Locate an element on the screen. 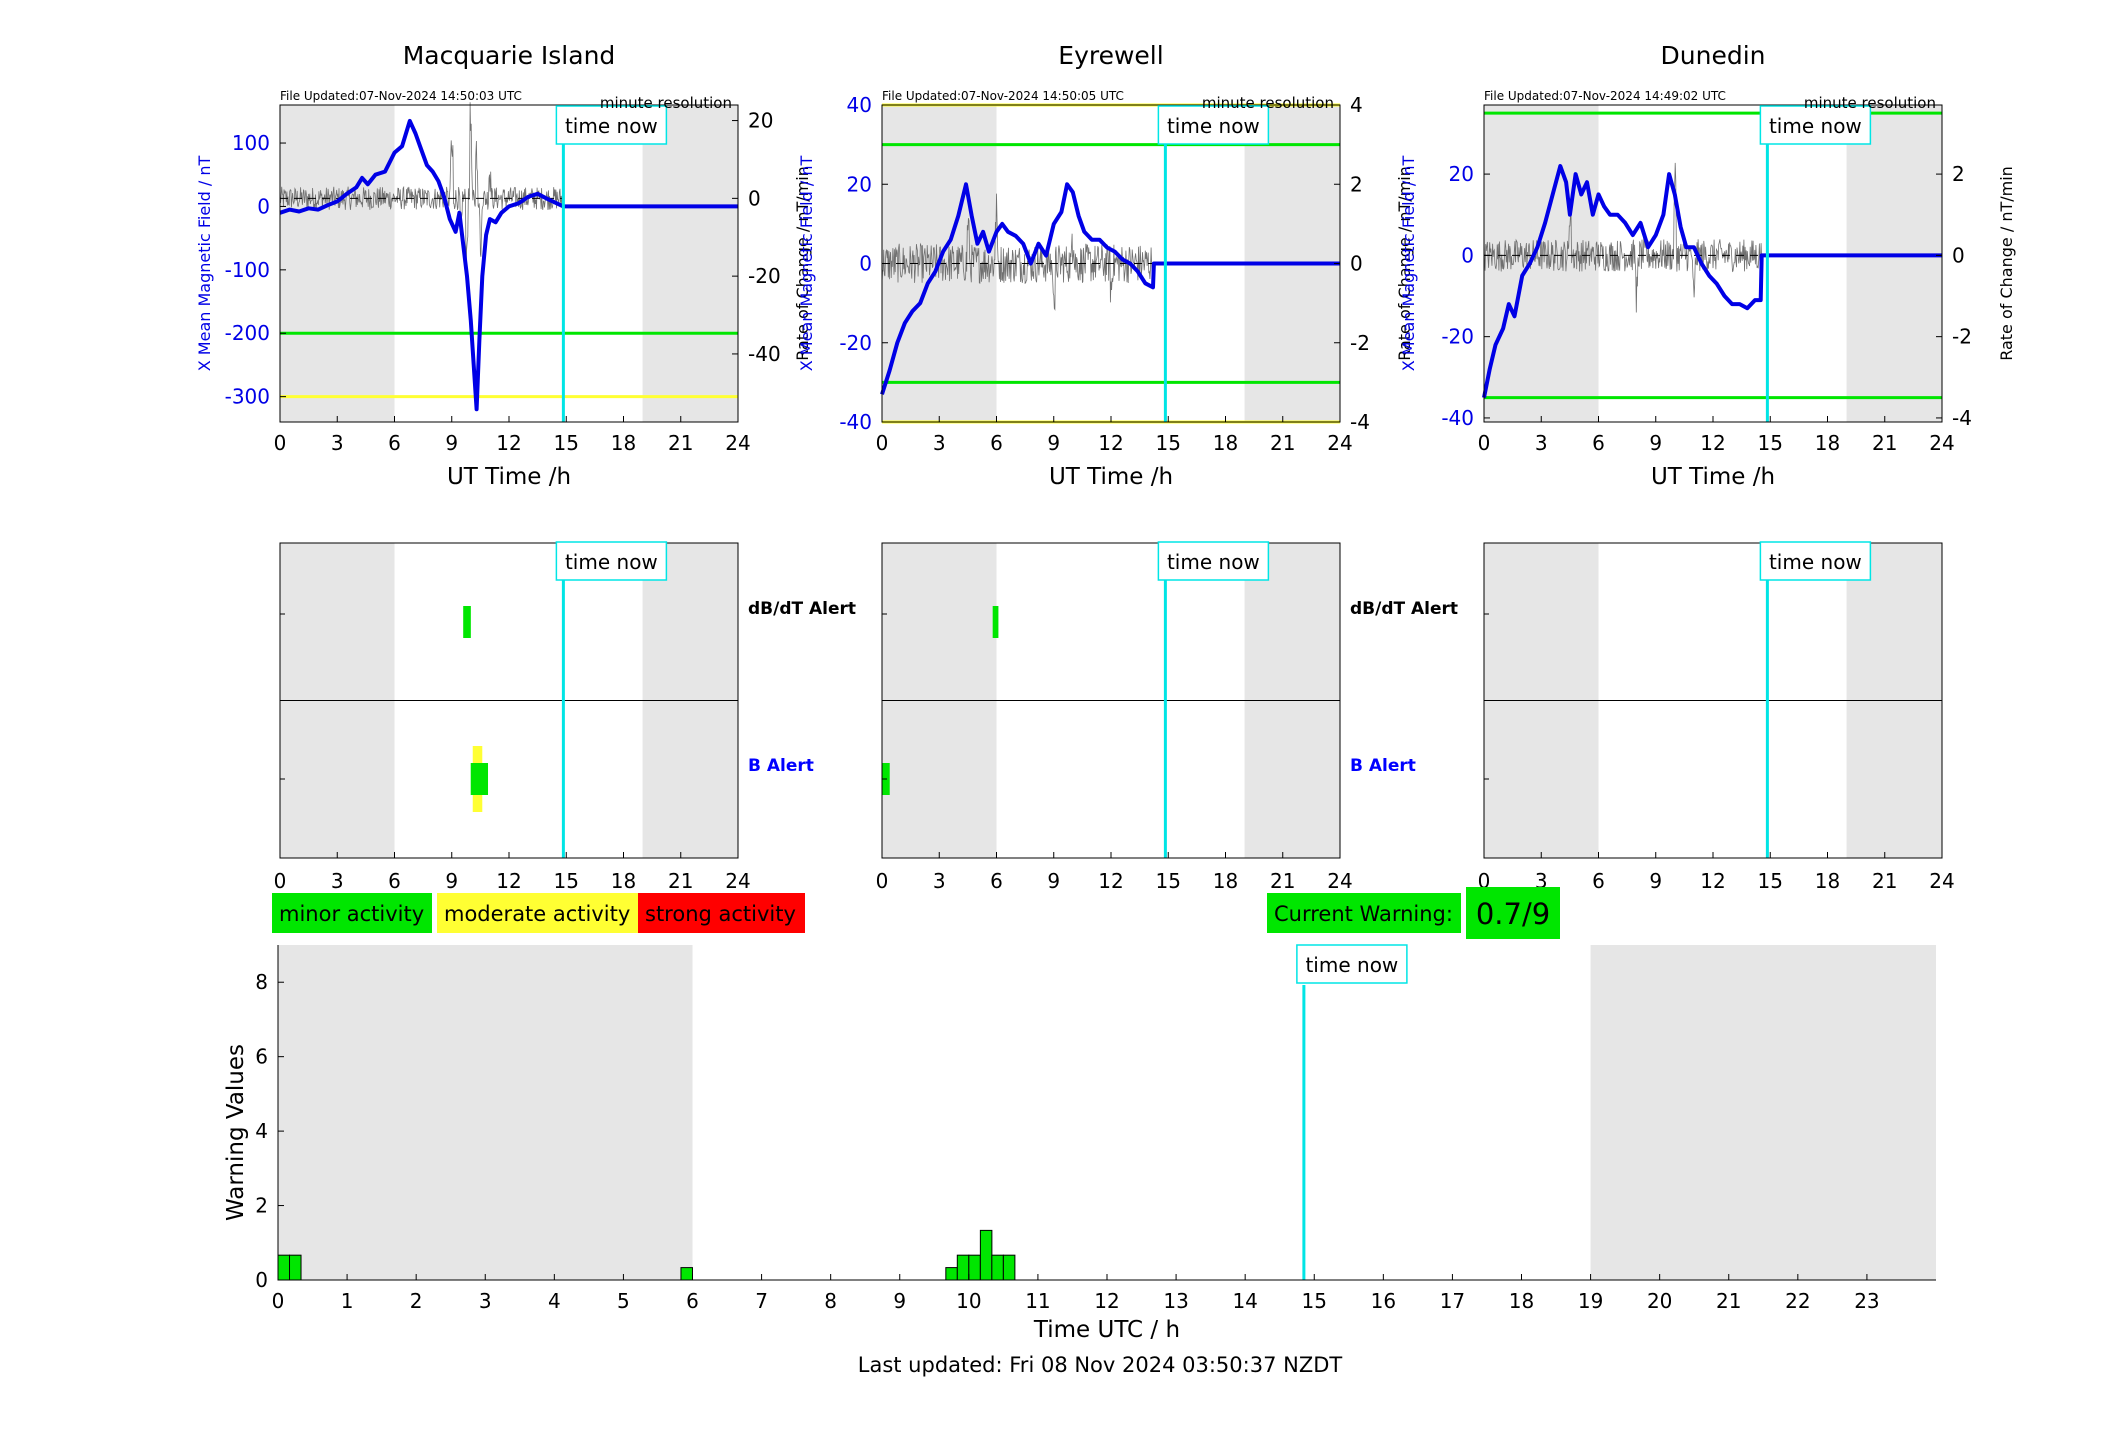 The width and height of the screenshot is (2117, 1437). x-tick-label: 20 is located at coordinates (1659, 1301).